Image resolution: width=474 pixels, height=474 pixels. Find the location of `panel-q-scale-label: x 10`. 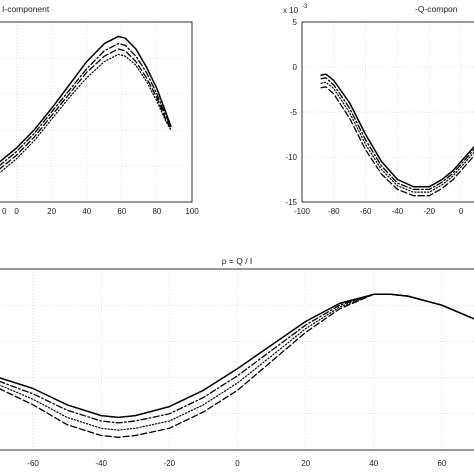

panel-q-scale-label: x 10 is located at coordinates (291, 10).